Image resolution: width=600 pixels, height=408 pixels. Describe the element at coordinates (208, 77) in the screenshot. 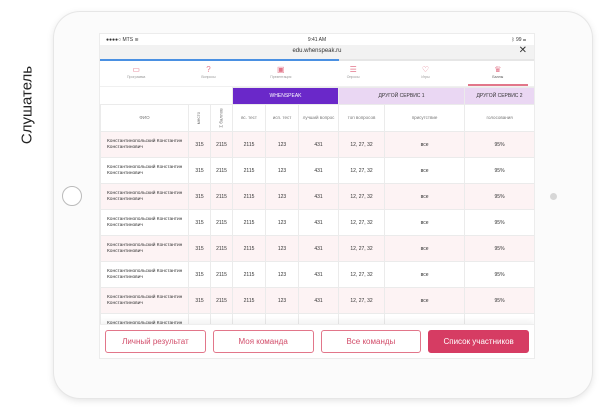

I see `nav-tab-label: Вопросы` at that location.